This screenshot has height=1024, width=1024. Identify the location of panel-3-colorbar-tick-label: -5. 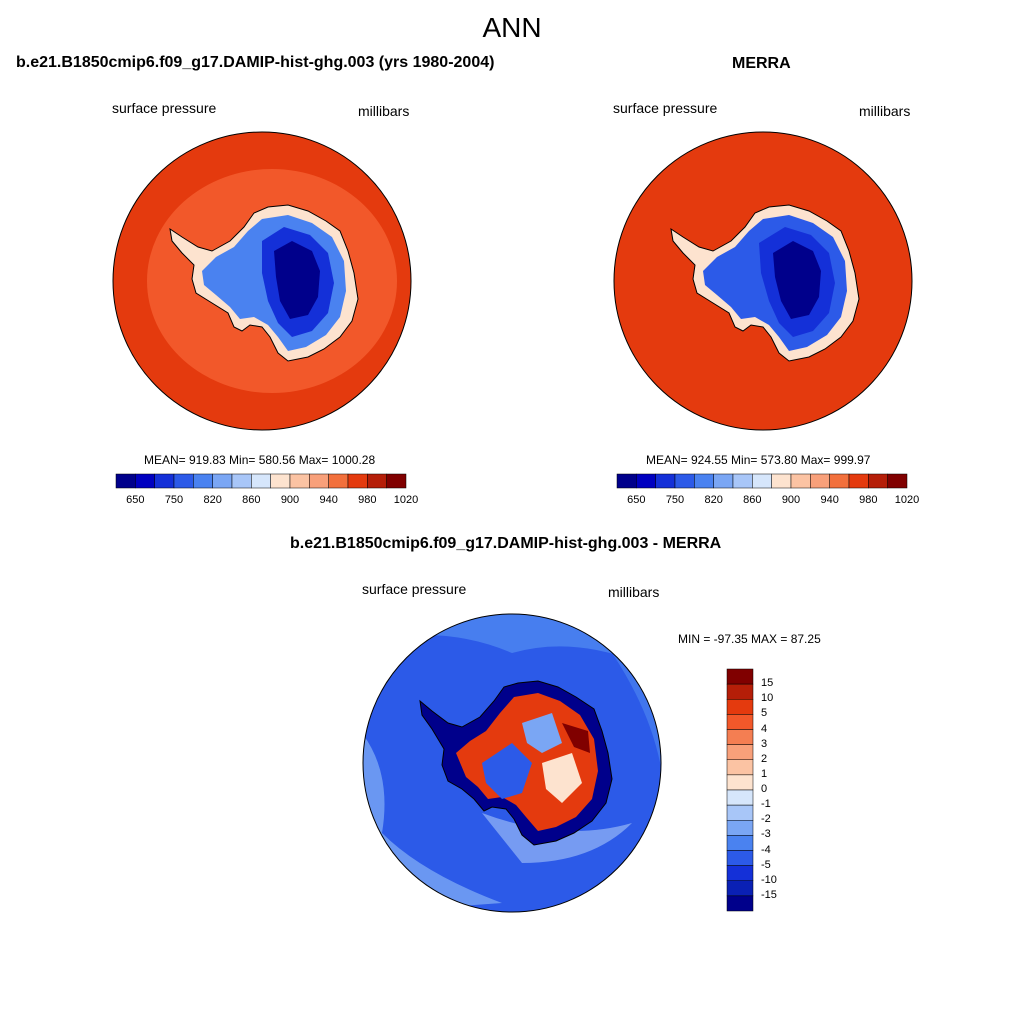
(766, 864).